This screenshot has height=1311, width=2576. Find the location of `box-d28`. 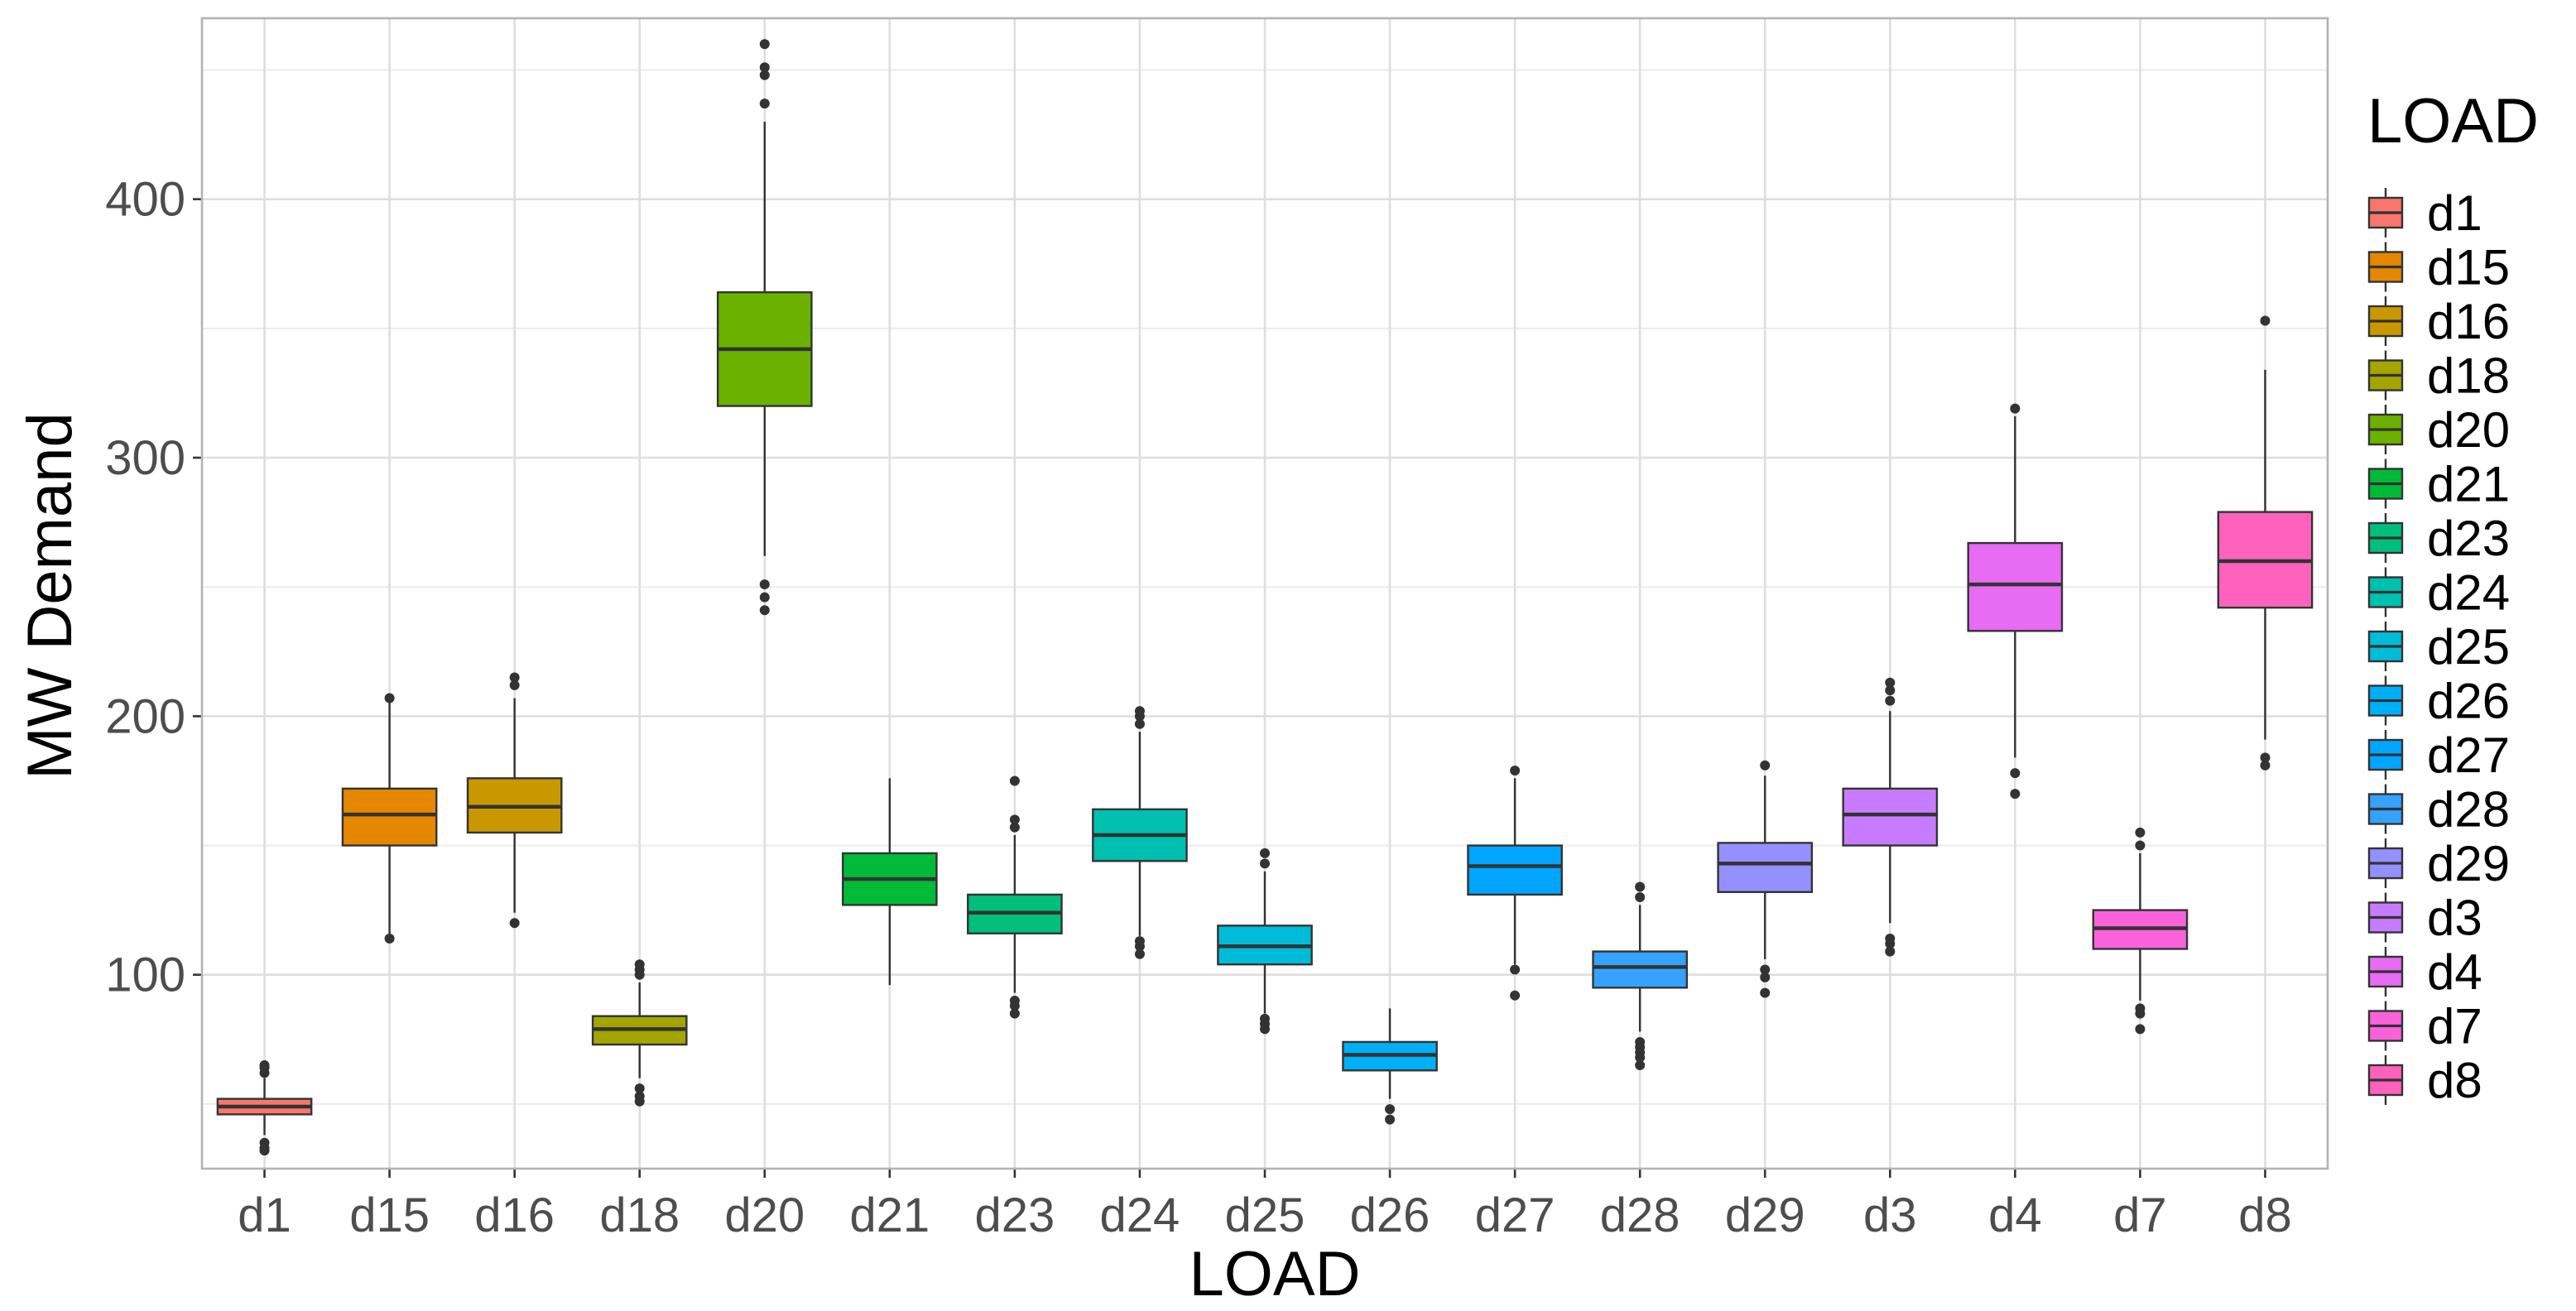

box-d28 is located at coordinates (1640, 976).